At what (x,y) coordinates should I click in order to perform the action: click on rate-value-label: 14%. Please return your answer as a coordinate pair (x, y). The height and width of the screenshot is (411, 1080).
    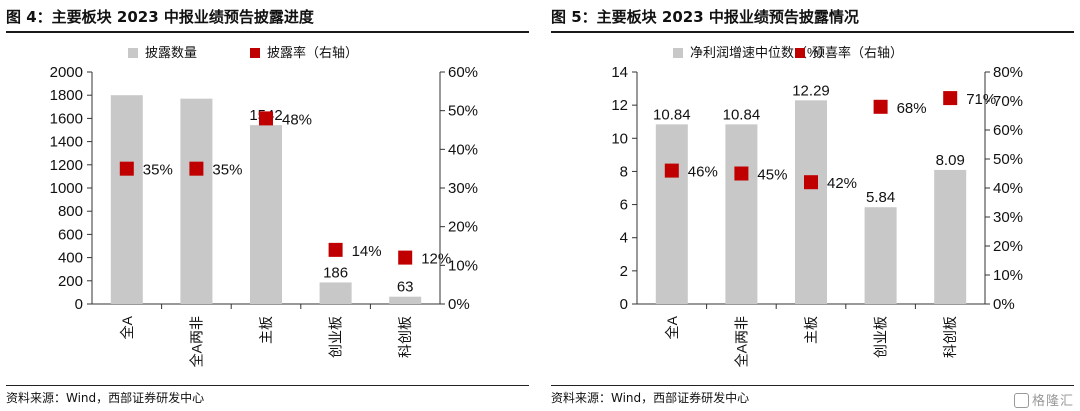
    Looking at the image, I should click on (367, 251).